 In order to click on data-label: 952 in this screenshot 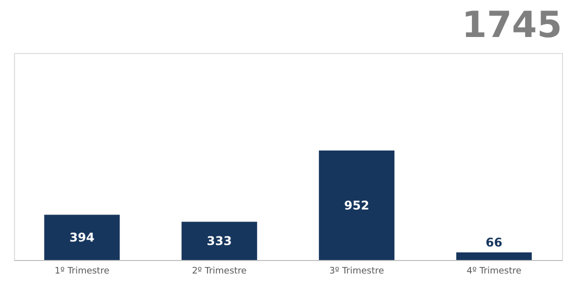, I will do `click(357, 205)`.